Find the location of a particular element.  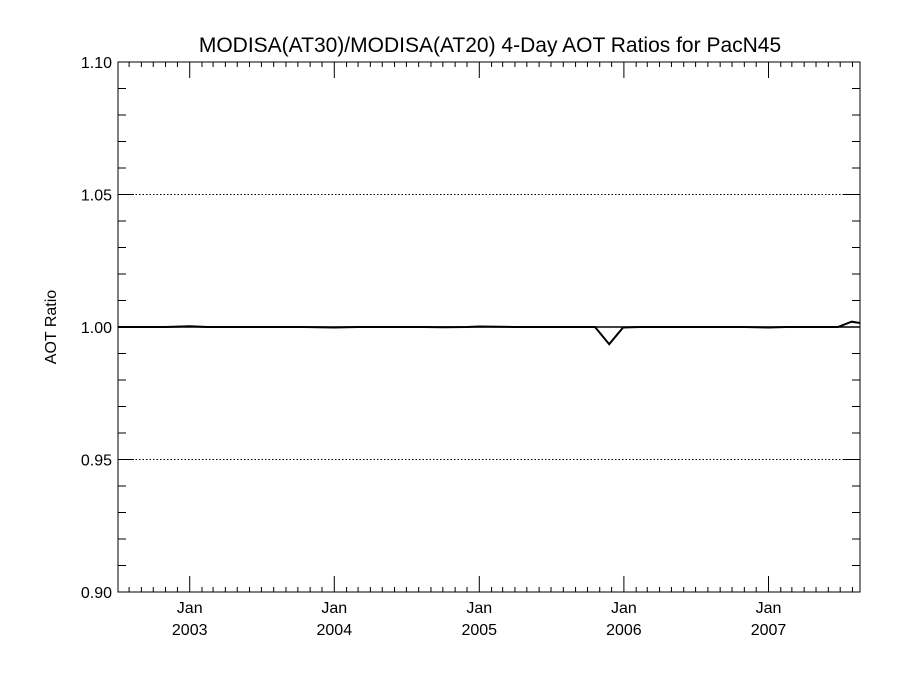

x-tick-label-year: 2005 is located at coordinates (479, 630).